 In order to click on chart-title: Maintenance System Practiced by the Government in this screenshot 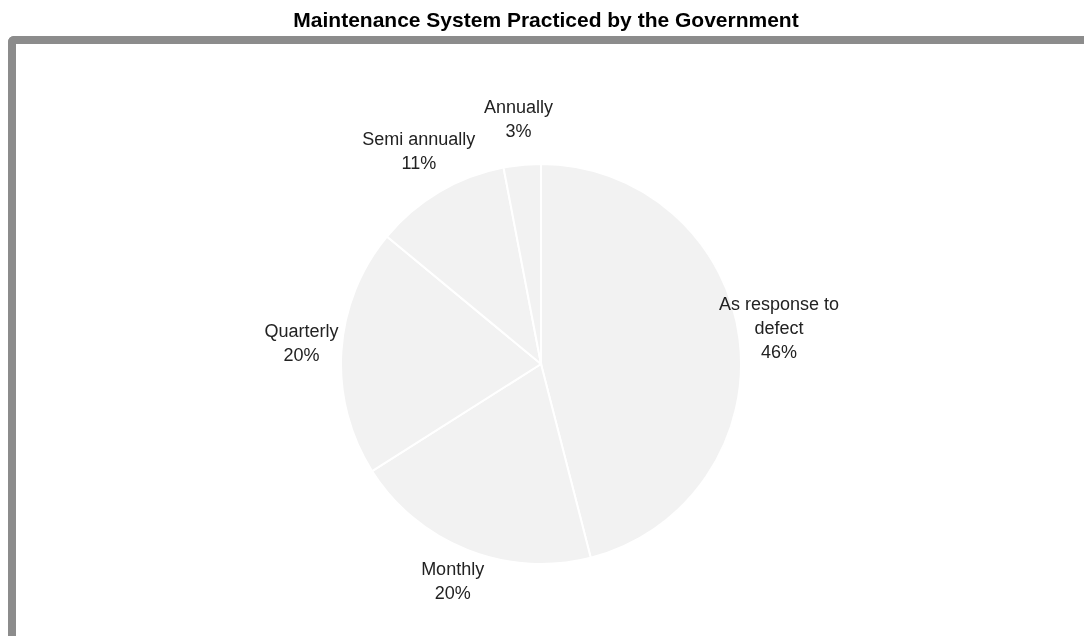, I will do `click(546, 20)`.